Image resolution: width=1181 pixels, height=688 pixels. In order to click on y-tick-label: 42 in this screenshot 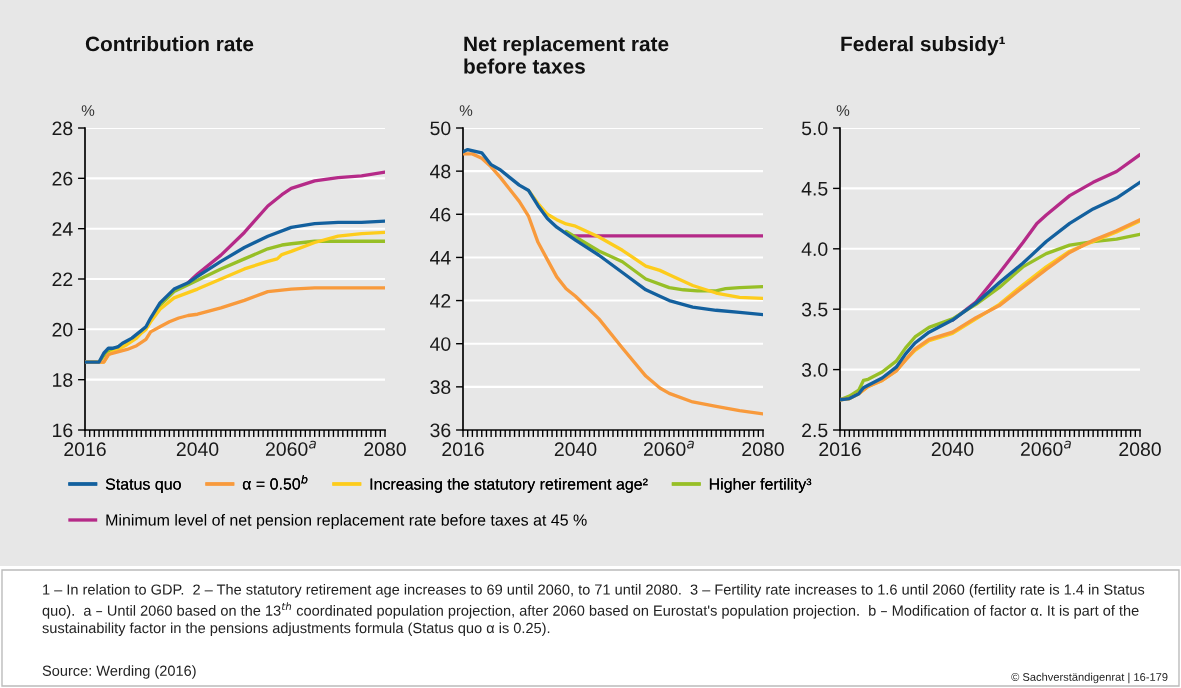, I will do `click(440, 301)`.